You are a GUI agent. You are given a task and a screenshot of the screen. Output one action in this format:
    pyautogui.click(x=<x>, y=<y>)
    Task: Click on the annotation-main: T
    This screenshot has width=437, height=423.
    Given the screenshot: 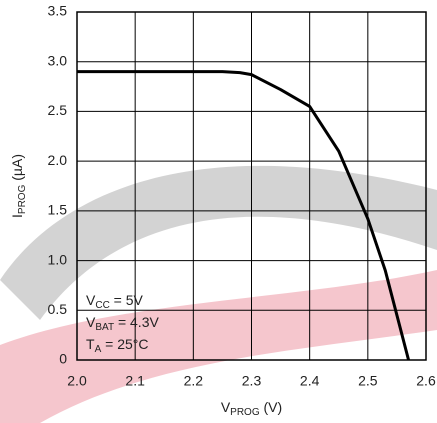 What is the action you would take?
    pyautogui.click(x=90, y=344)
    